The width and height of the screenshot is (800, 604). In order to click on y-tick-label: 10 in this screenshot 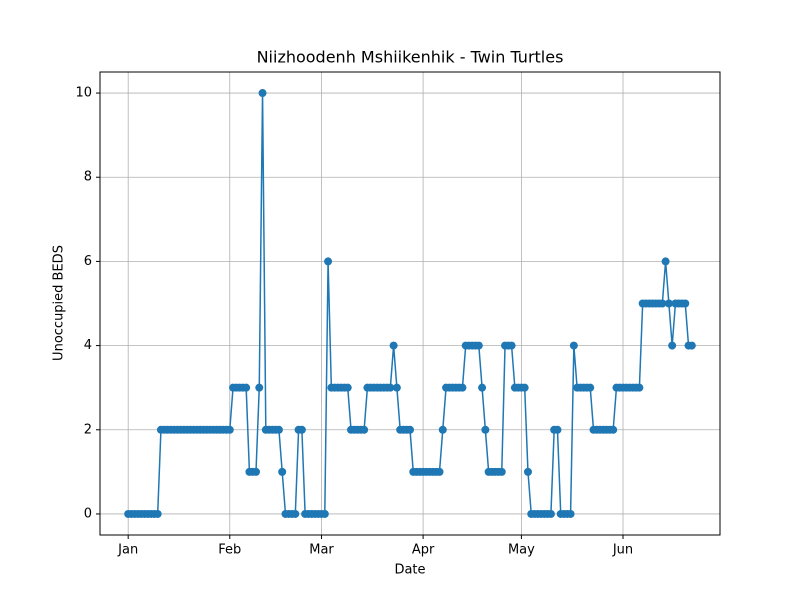, I will do `click(83, 93)`.